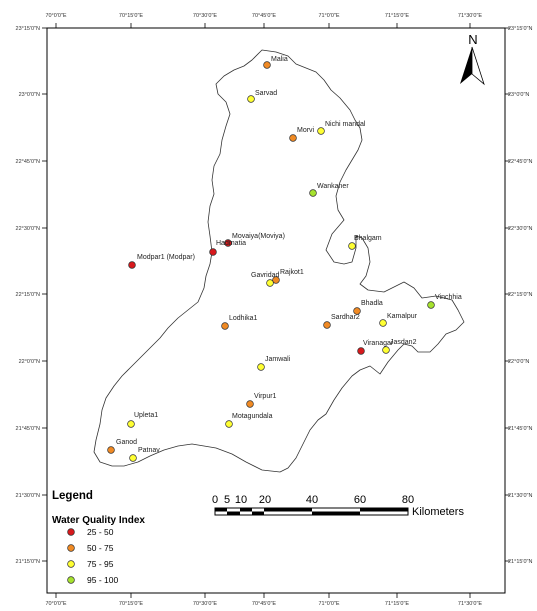 Image resolution: width=537 pixels, height=611 pixels. Describe the element at coordinates (345, 124) in the screenshot. I see `station-label: Nichi mandal` at that location.